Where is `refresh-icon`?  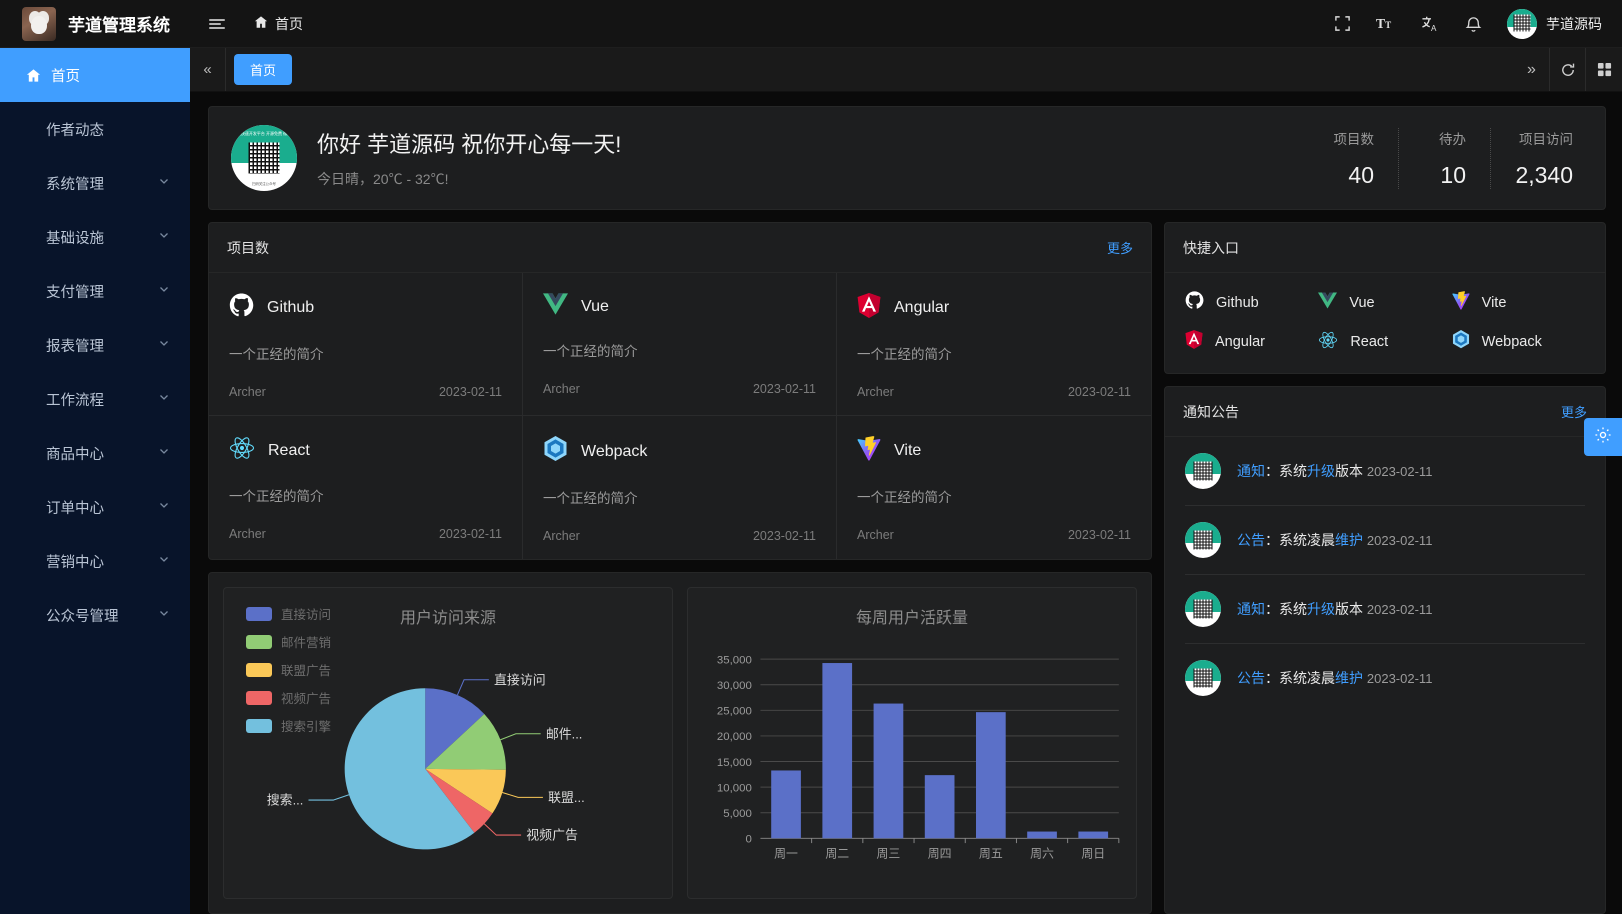
refresh-icon is located at coordinates (1568, 69).